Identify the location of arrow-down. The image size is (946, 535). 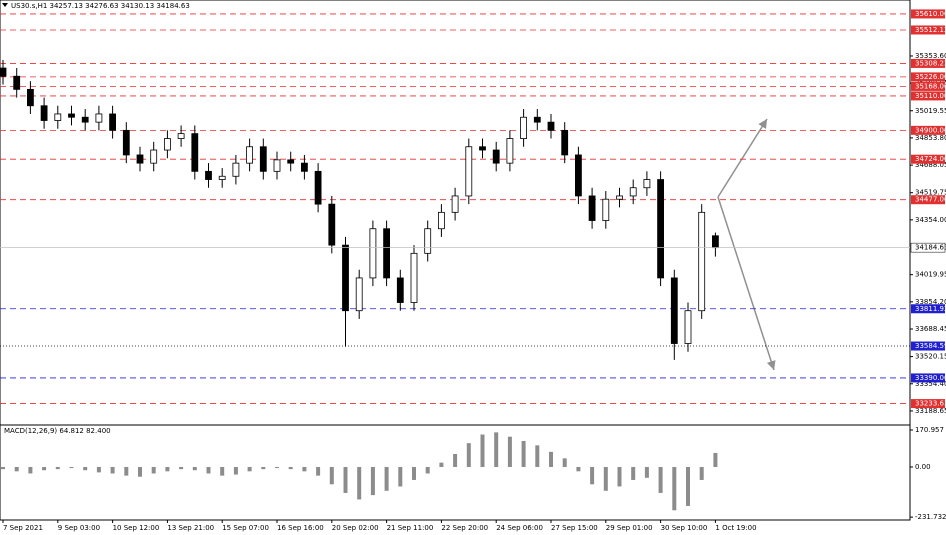
(746, 283).